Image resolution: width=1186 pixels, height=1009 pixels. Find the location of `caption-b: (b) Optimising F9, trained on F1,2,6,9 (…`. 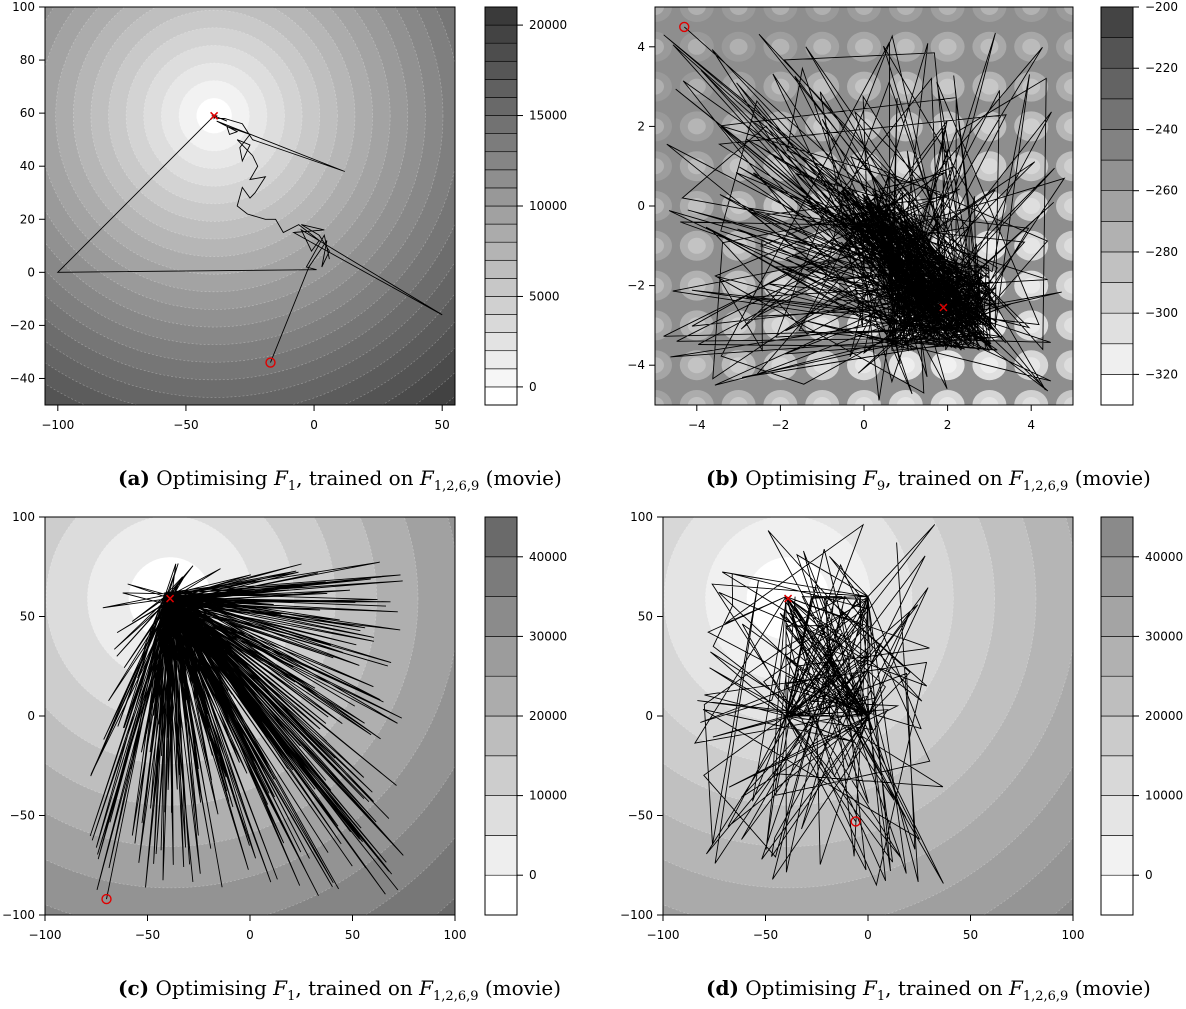

caption-b: (b) Optimising F9, trained on F1,2,6,9 (… is located at coordinates (928, 480).